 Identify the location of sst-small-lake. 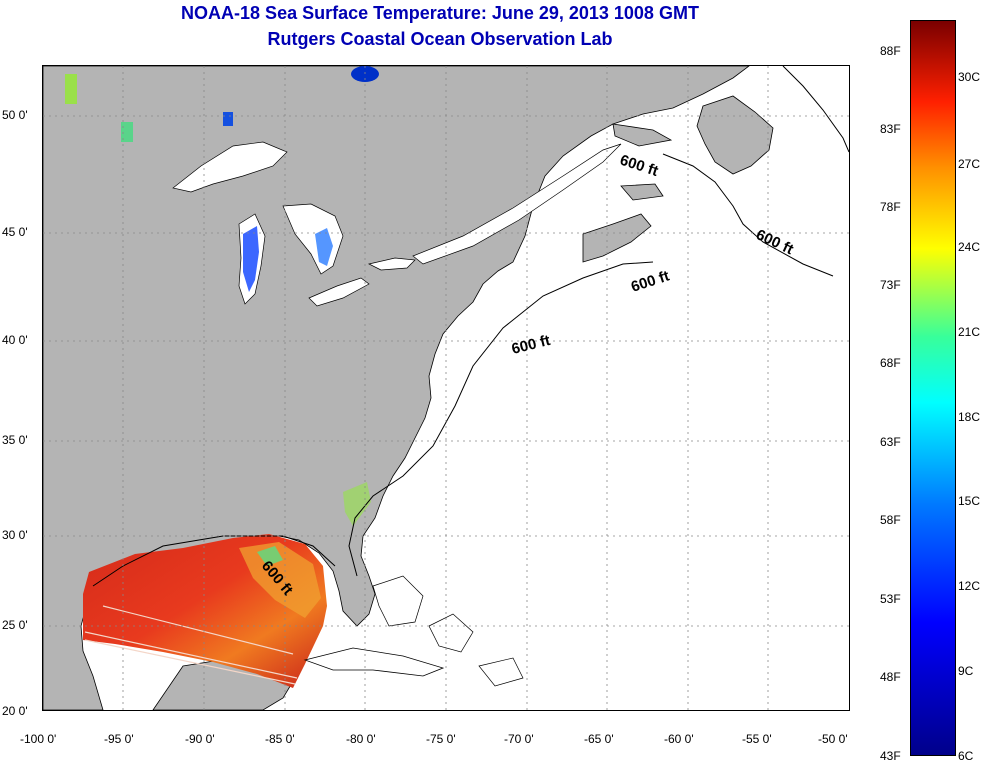
(228, 119).